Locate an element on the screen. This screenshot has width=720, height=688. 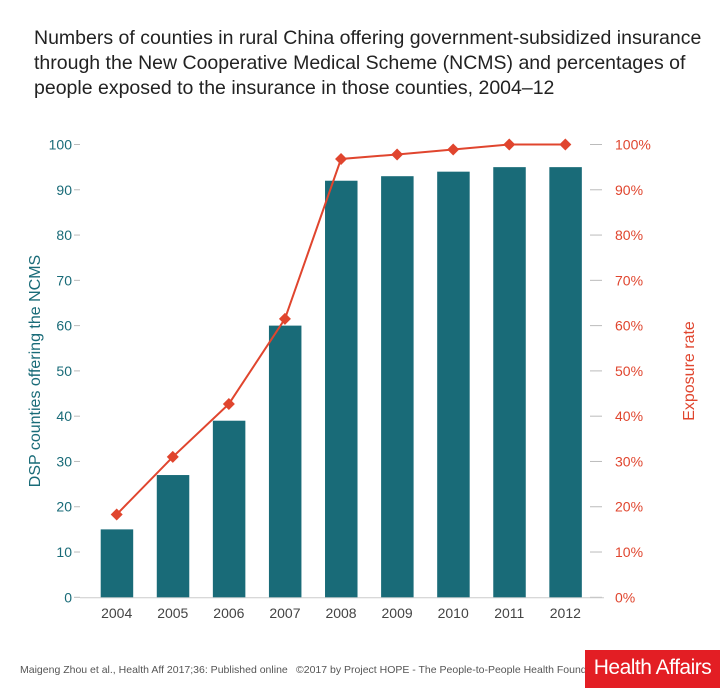
bar-2004 is located at coordinates (117, 563).